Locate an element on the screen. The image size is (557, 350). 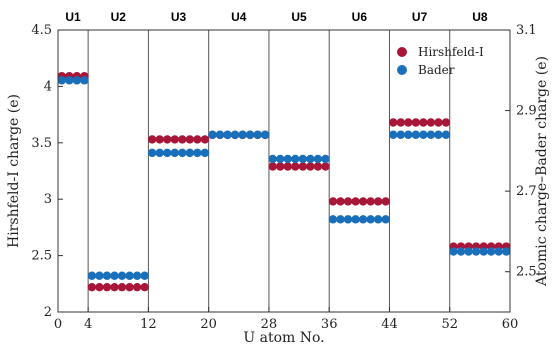
left-y-axis-title: Hirshfeld-I charge (e) is located at coordinates (14, 171).